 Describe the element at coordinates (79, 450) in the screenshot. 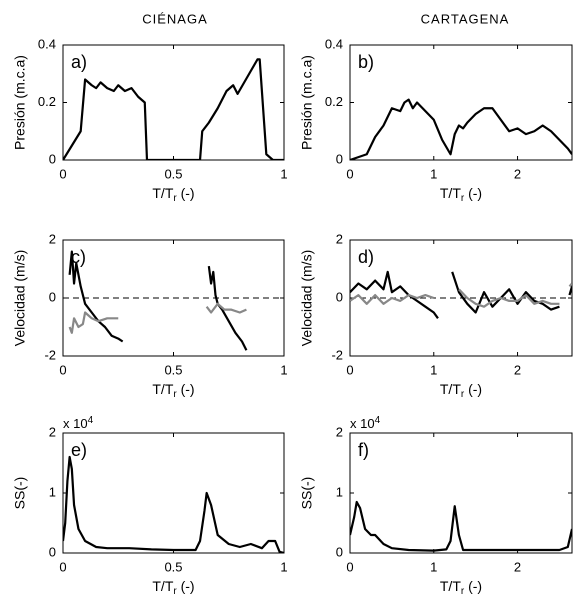

I see `panel-label: e)` at that location.